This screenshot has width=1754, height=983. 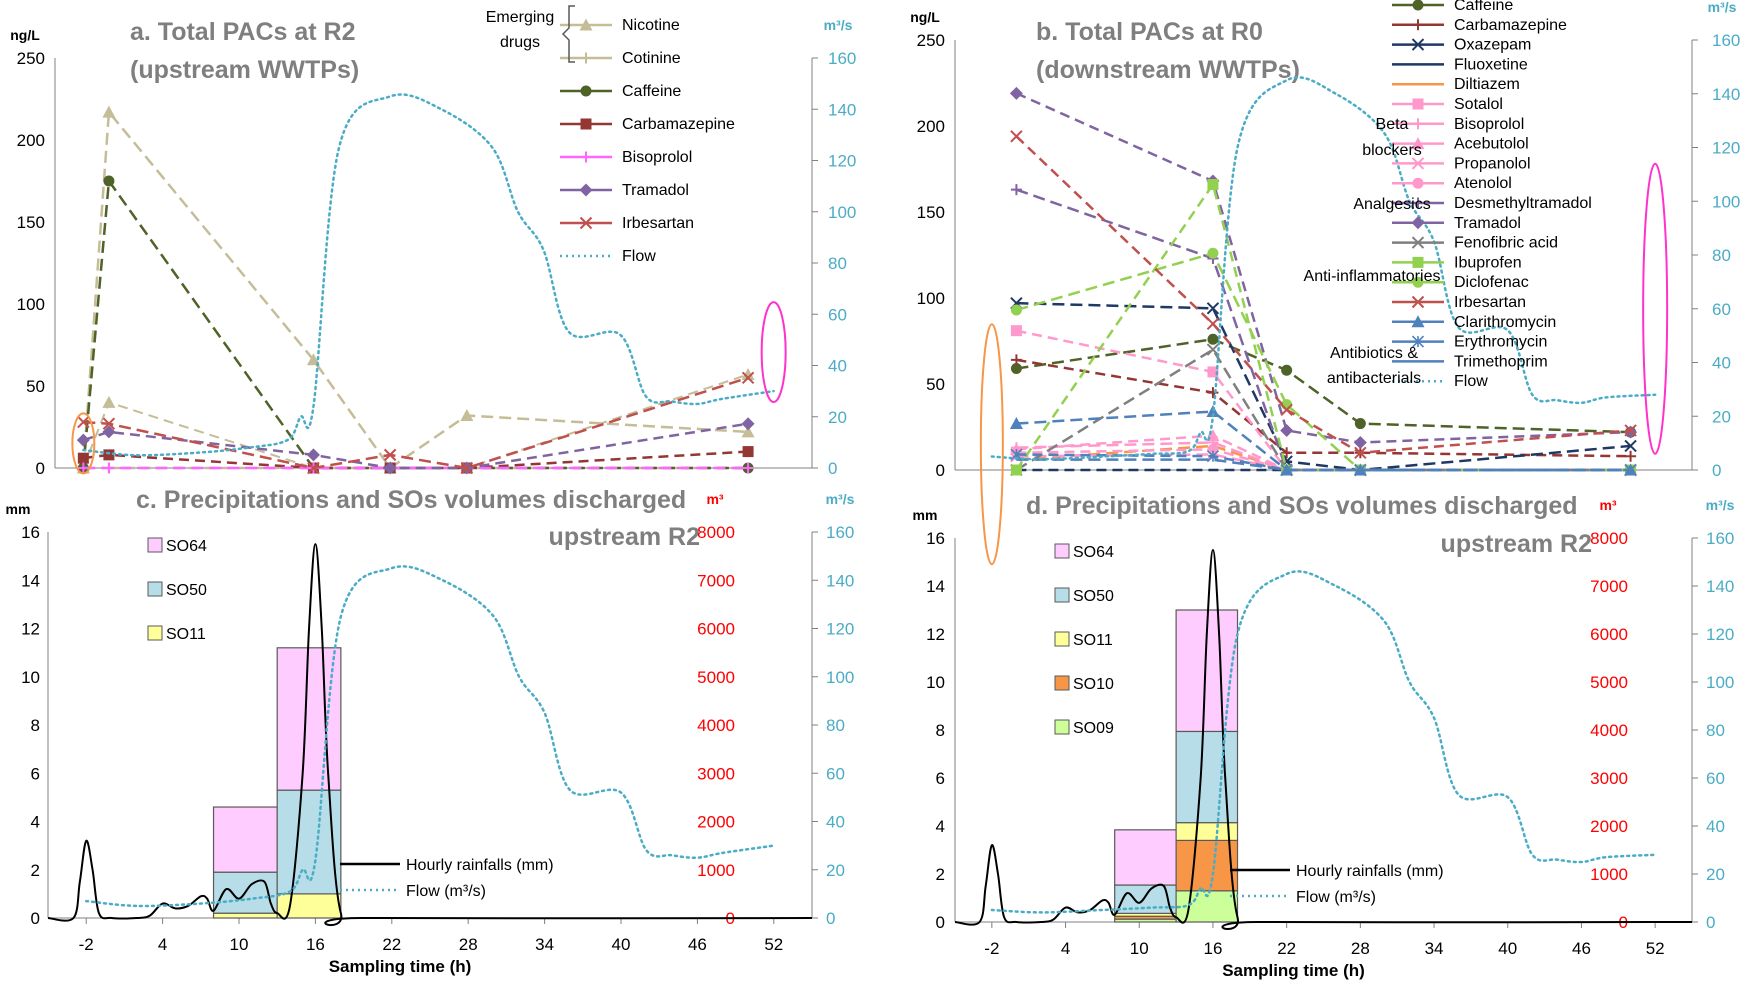 I want to click on panel-2-y2tick: 1000, so click(x=716, y=870).